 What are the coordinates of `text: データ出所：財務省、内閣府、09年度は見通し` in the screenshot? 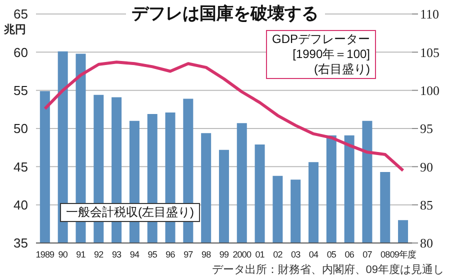 It's located at (328, 269).